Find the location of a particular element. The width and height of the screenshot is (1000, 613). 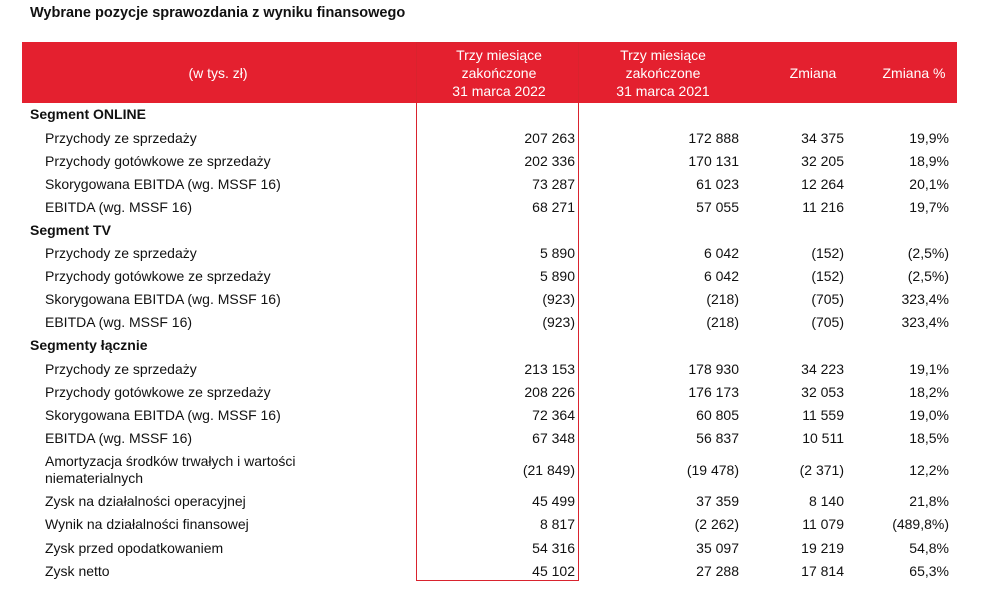

header-col-2022: Trzy miesiące zakończone 31 marca 2022 is located at coordinates (499, 72).